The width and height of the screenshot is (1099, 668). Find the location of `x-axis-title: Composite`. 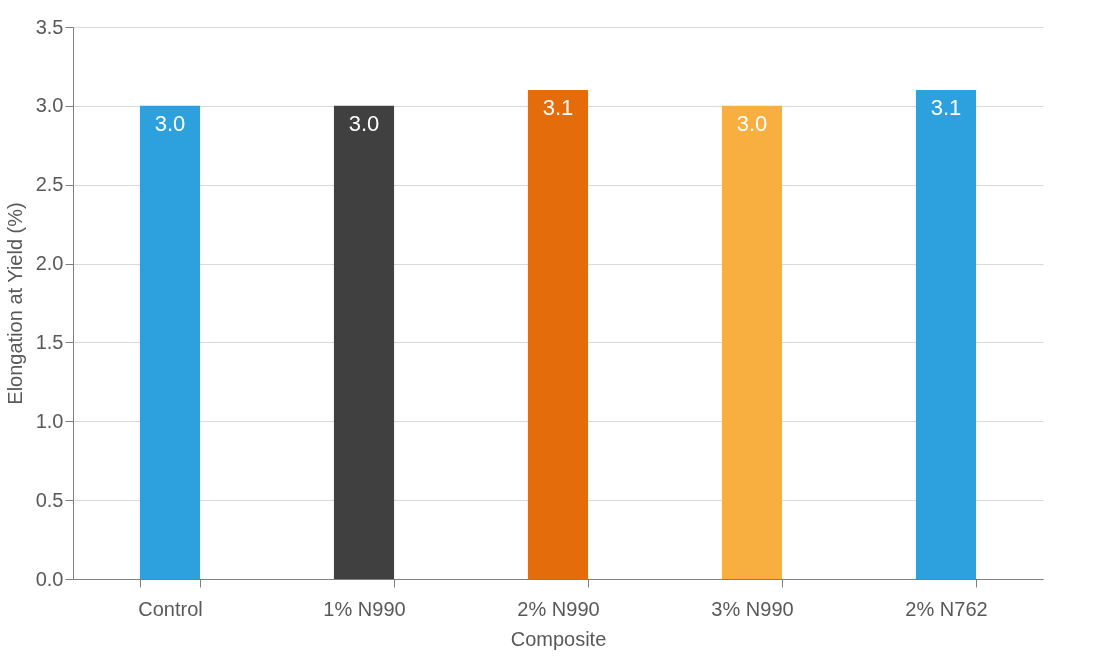

x-axis-title: Composite is located at coordinates (558, 638).